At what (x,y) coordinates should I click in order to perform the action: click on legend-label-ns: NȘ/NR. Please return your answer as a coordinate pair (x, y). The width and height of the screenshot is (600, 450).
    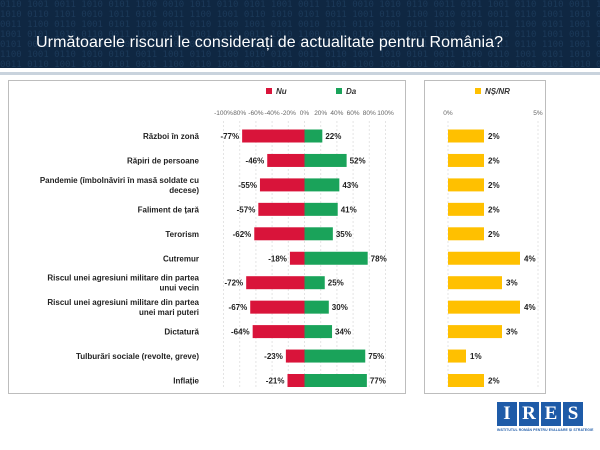
    Looking at the image, I should click on (497, 91).